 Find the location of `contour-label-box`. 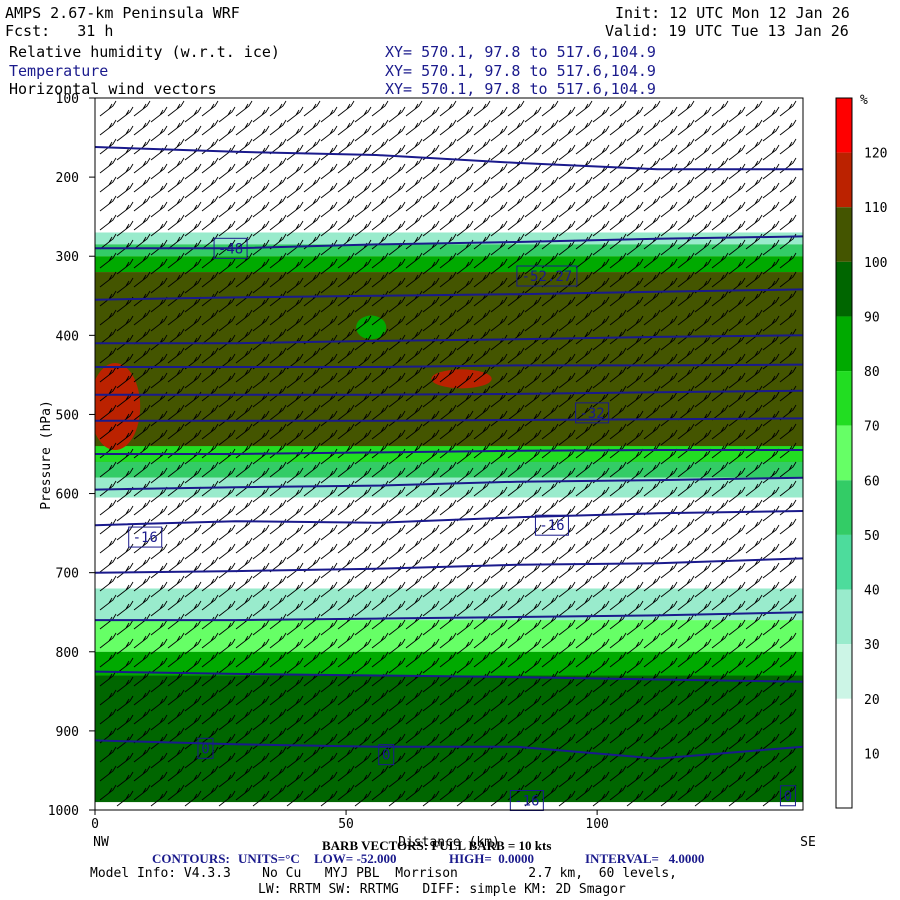

contour-label-box is located at coordinates (547, 276).